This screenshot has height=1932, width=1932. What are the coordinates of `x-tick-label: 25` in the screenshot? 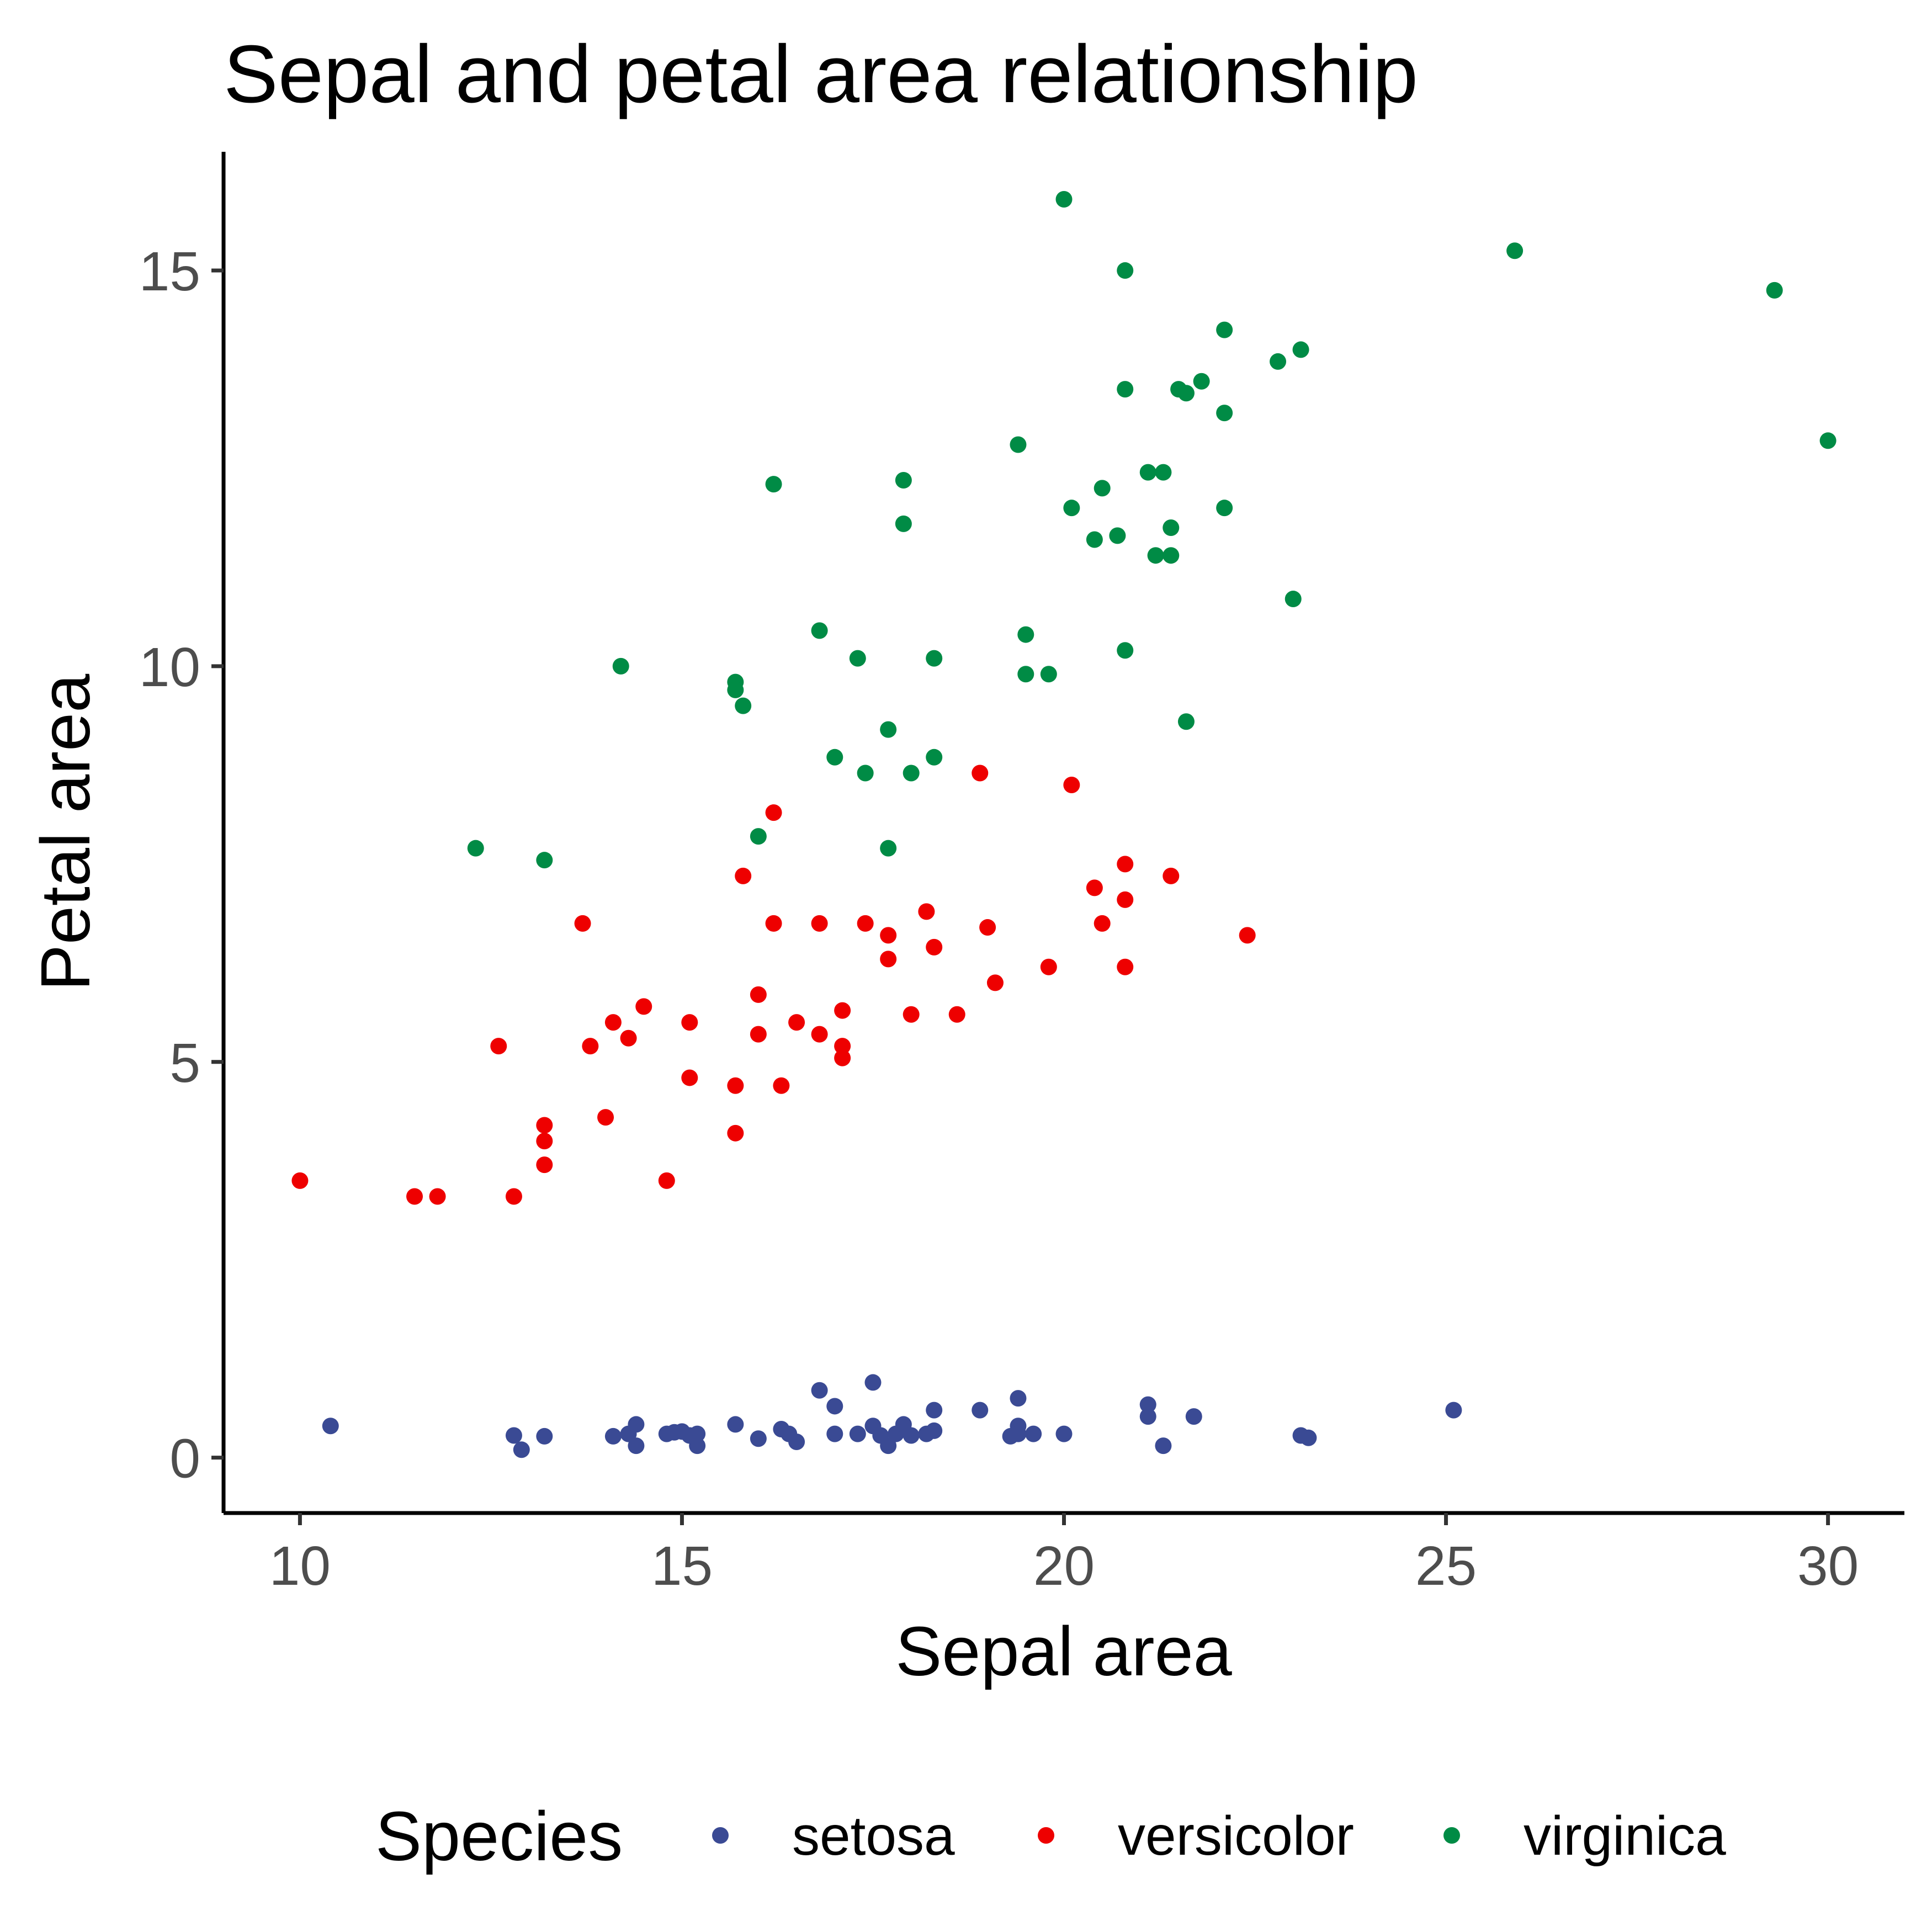 It's located at (1446, 1566).